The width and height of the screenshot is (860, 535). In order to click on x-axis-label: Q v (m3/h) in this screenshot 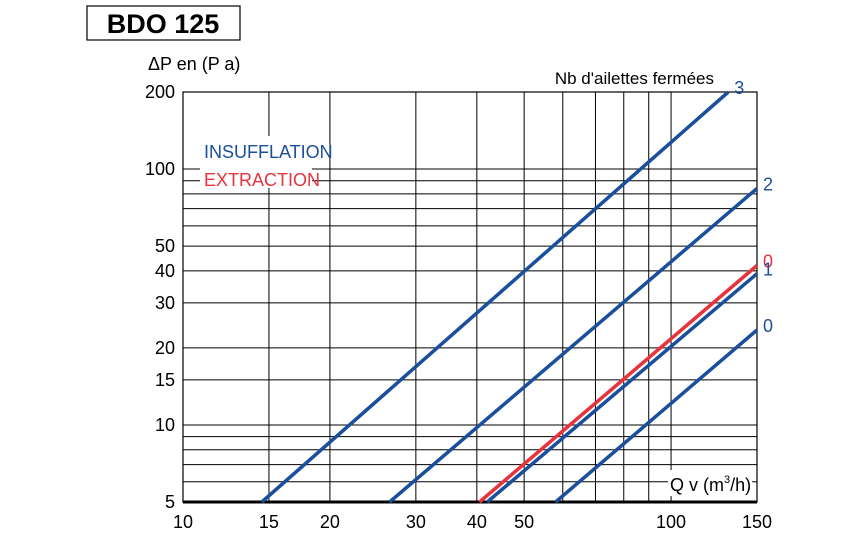, I will do `click(710, 484)`.